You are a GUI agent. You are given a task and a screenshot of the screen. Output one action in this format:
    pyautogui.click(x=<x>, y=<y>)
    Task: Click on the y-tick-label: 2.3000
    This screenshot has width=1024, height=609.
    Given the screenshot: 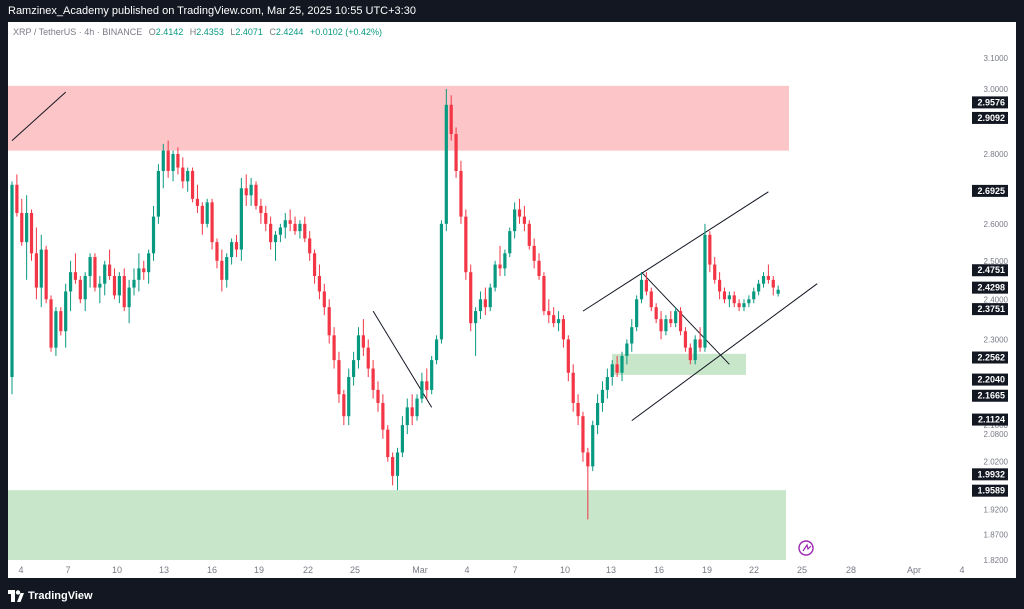 What is the action you would take?
    pyautogui.click(x=996, y=339)
    